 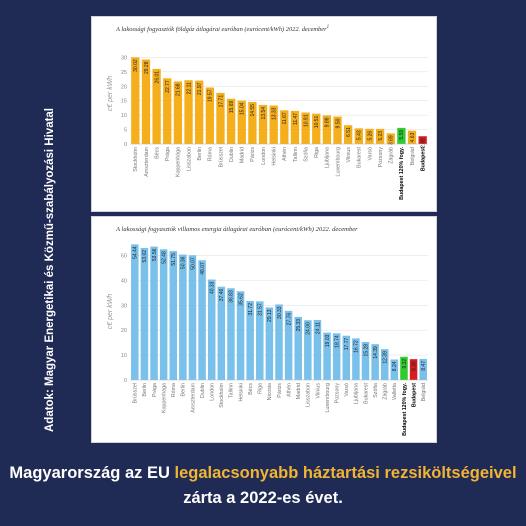 I want to click on y-tick-label: 30, so click(x=124, y=306).